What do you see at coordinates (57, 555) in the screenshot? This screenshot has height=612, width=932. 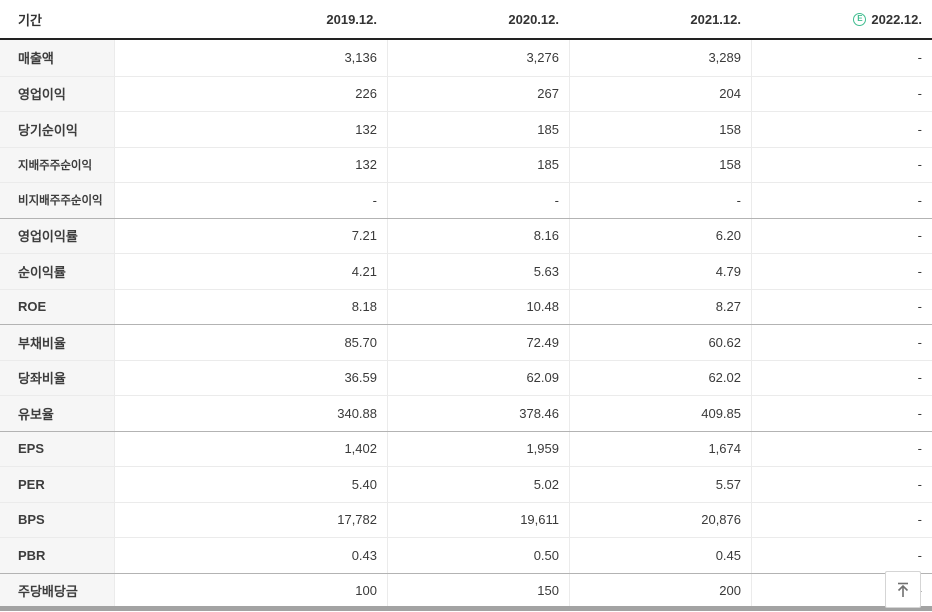 I see `row-label: PBR` at bounding box center [57, 555].